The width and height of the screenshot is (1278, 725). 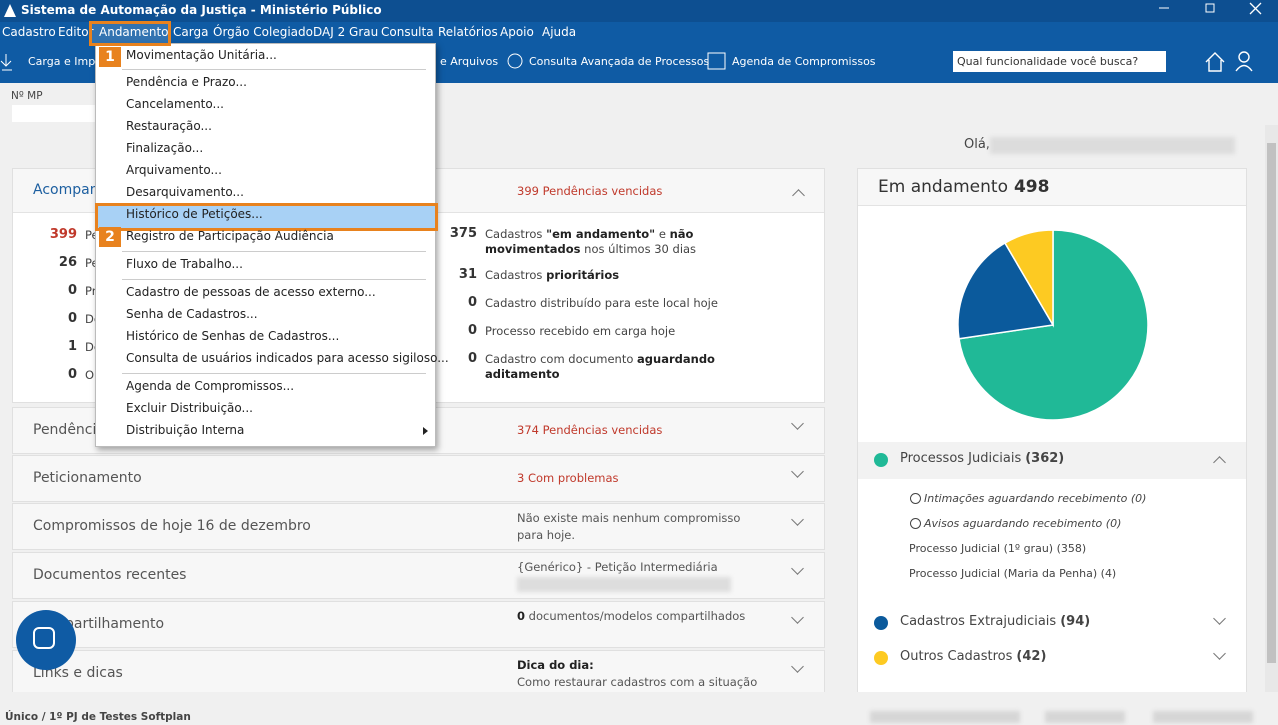 What do you see at coordinates (191, 32) in the screenshot?
I see `menu-item: Carga` at bounding box center [191, 32].